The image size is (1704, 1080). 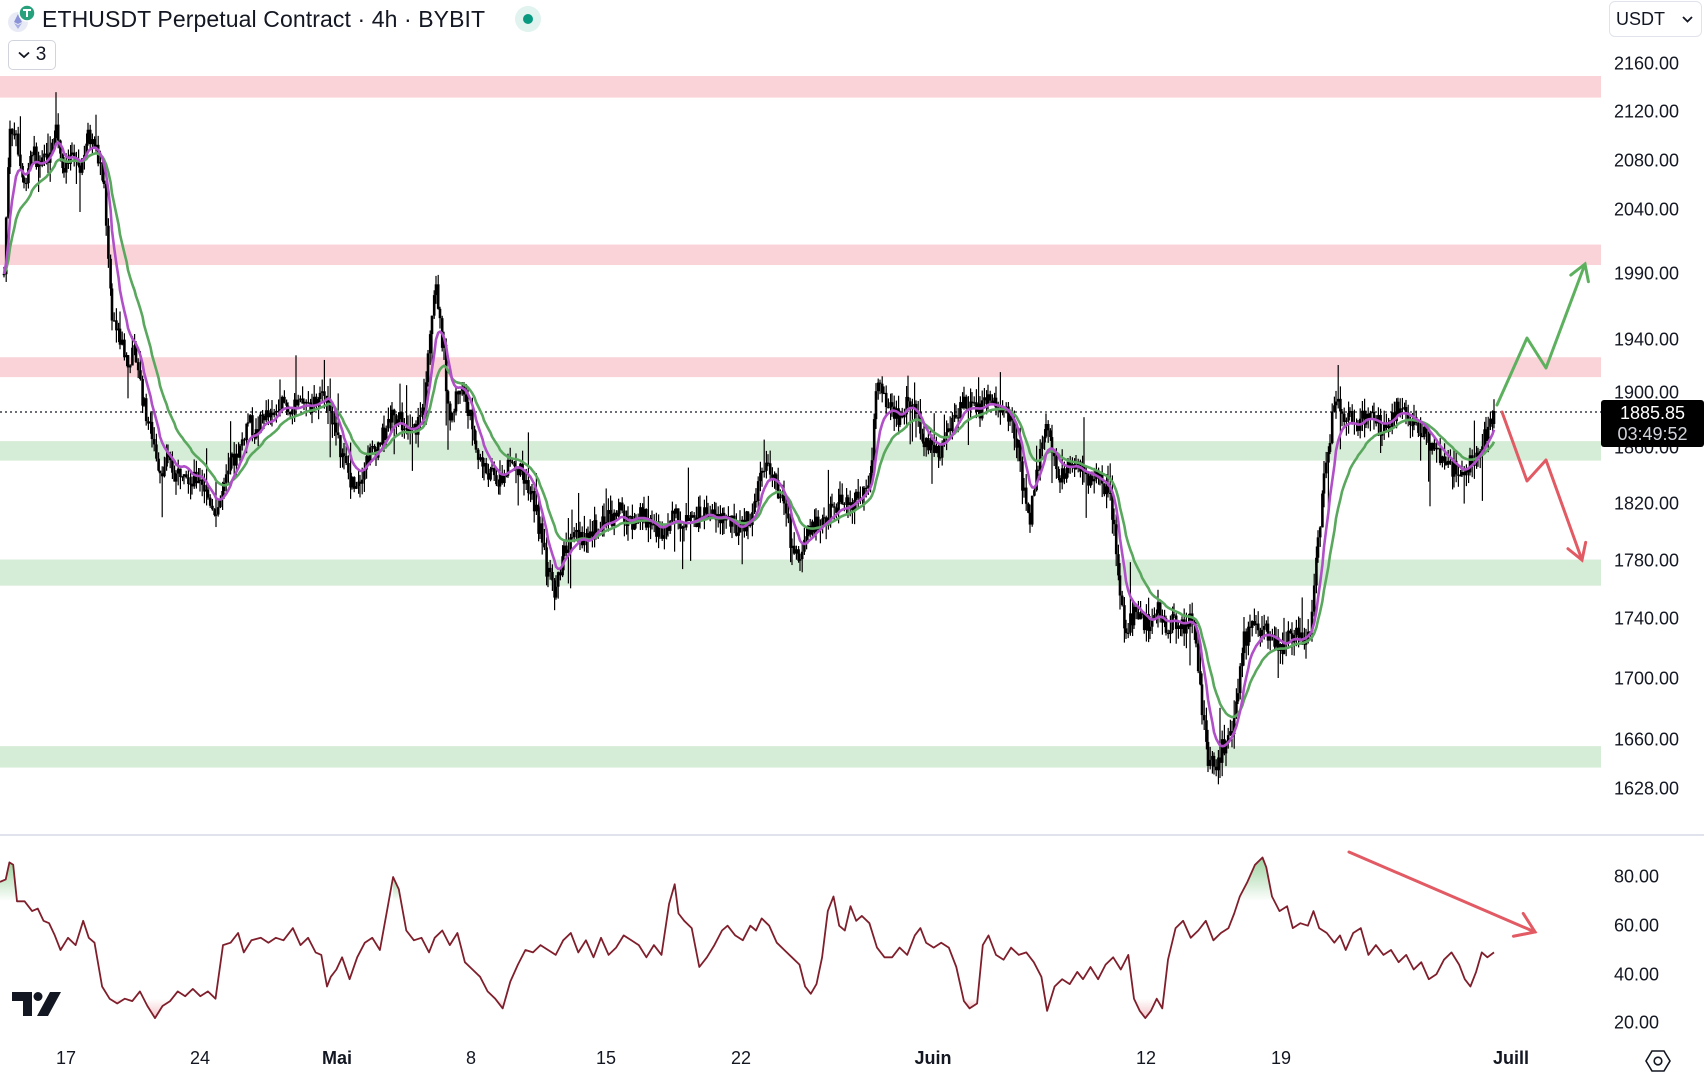 What do you see at coordinates (1647, 788) in the screenshot?
I see `price-axis-label: 1628.00` at bounding box center [1647, 788].